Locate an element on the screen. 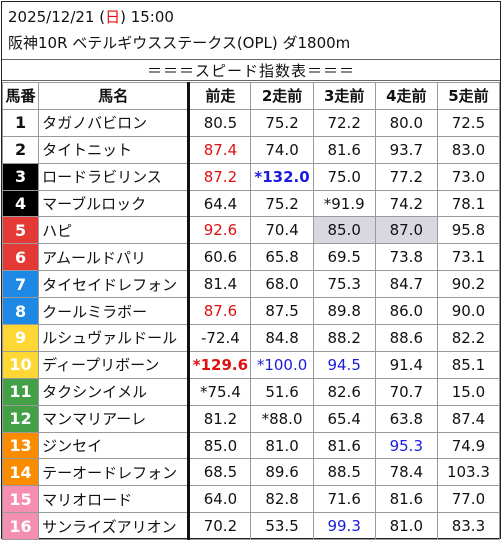 Image resolution: width=504 pixels, height=542 pixels. speed-index-cell: 80.0 is located at coordinates (406, 122).